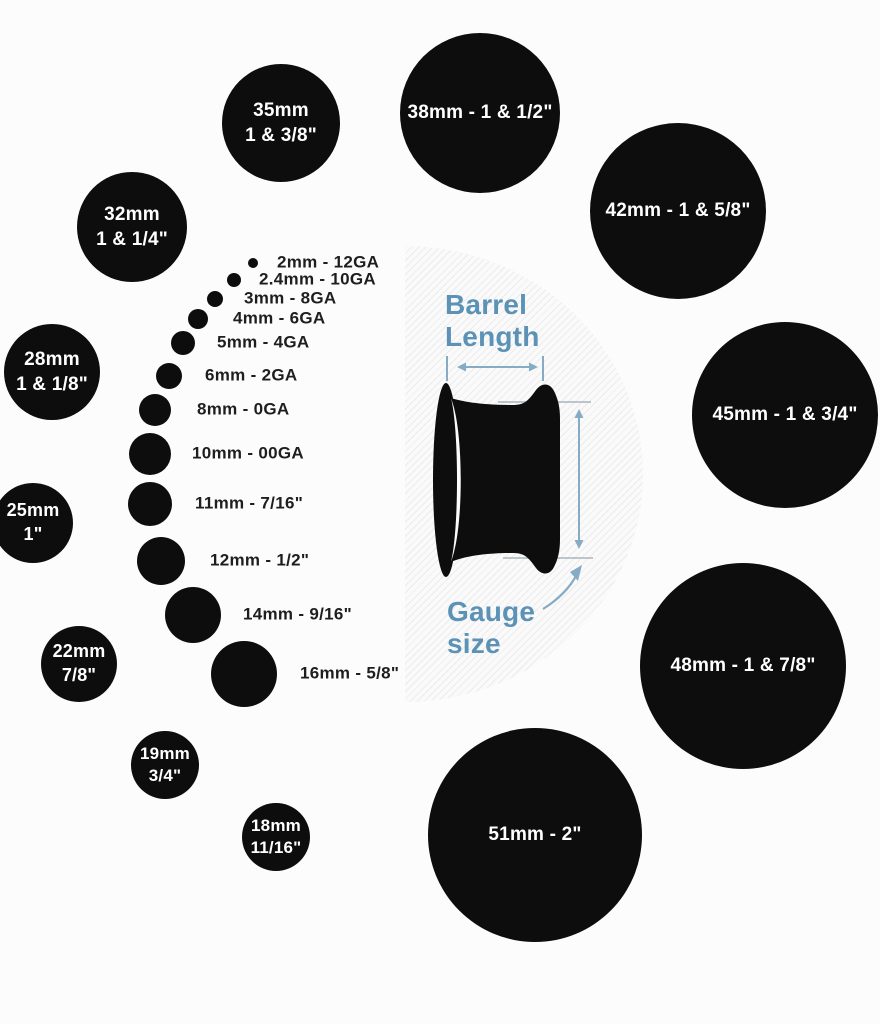 The width and height of the screenshot is (880, 1024). I want to click on size-circle-text: 51mm - 2", so click(535, 835).